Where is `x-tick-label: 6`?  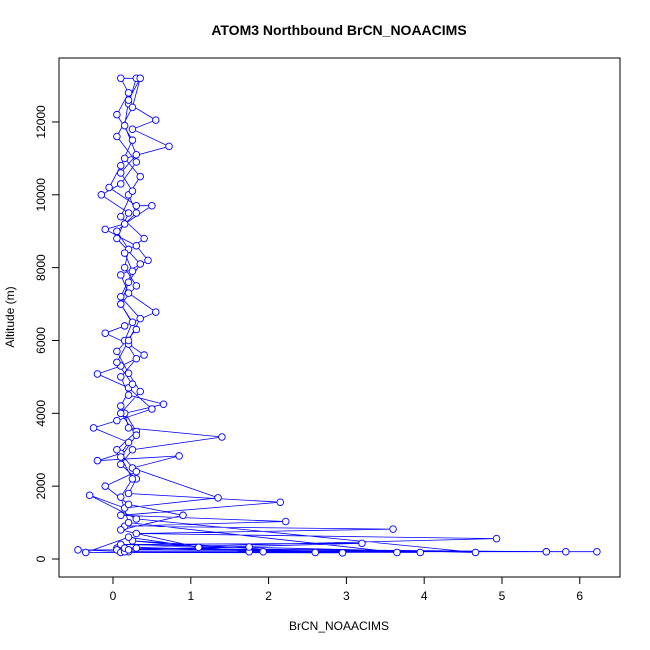
x-tick-label: 6 is located at coordinates (579, 596).